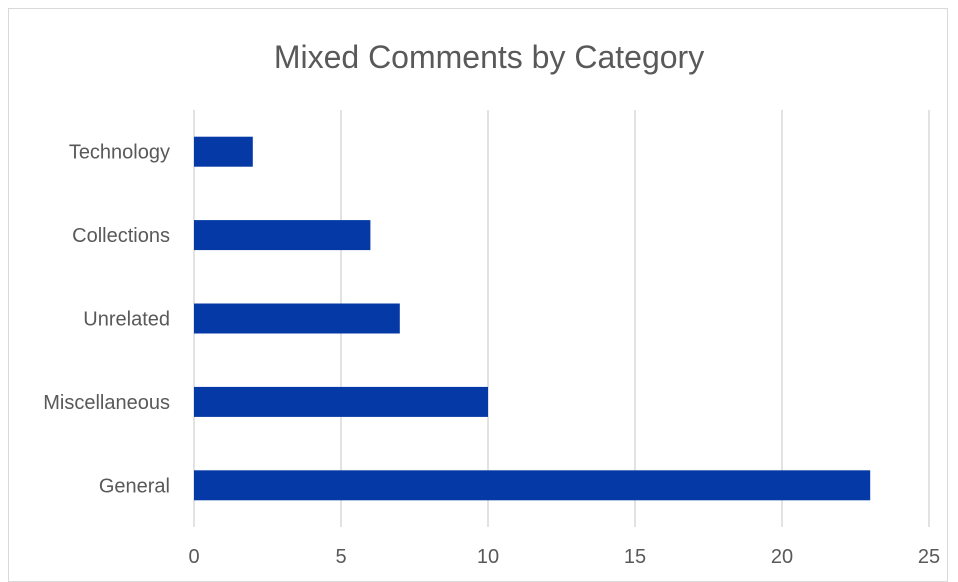 This screenshot has width=958, height=582. I want to click on category-label-general: General, so click(134, 486).